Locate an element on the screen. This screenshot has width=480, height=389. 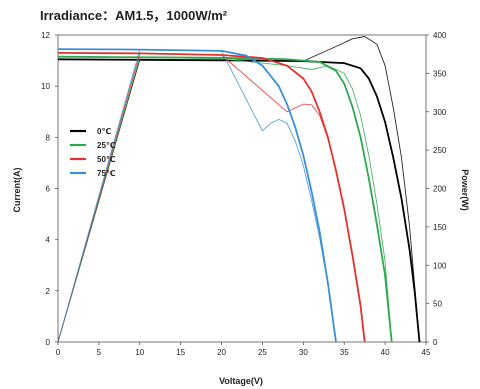
y-tick-label: 12 is located at coordinates (45, 35).